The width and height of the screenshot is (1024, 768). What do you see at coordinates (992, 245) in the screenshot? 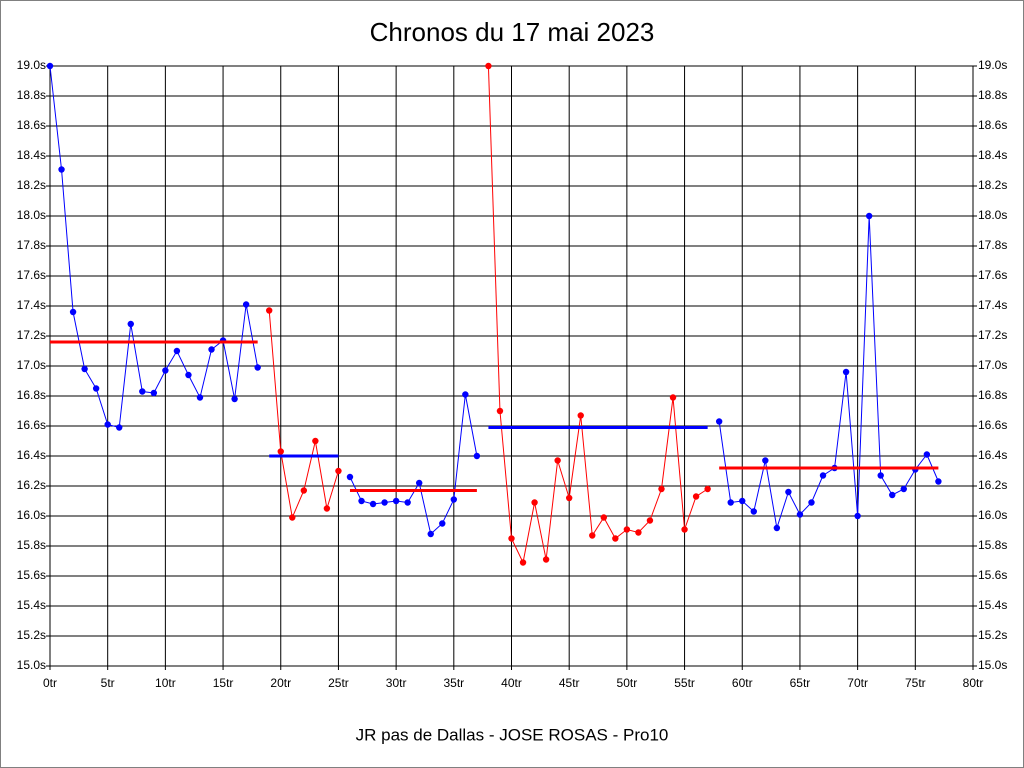
I see `y2-tick-label: 17.8s` at bounding box center [992, 245].